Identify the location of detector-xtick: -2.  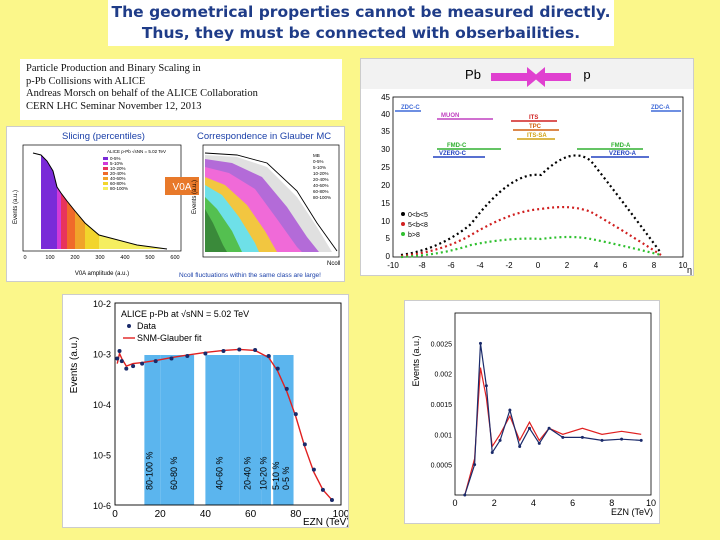
(509, 265).